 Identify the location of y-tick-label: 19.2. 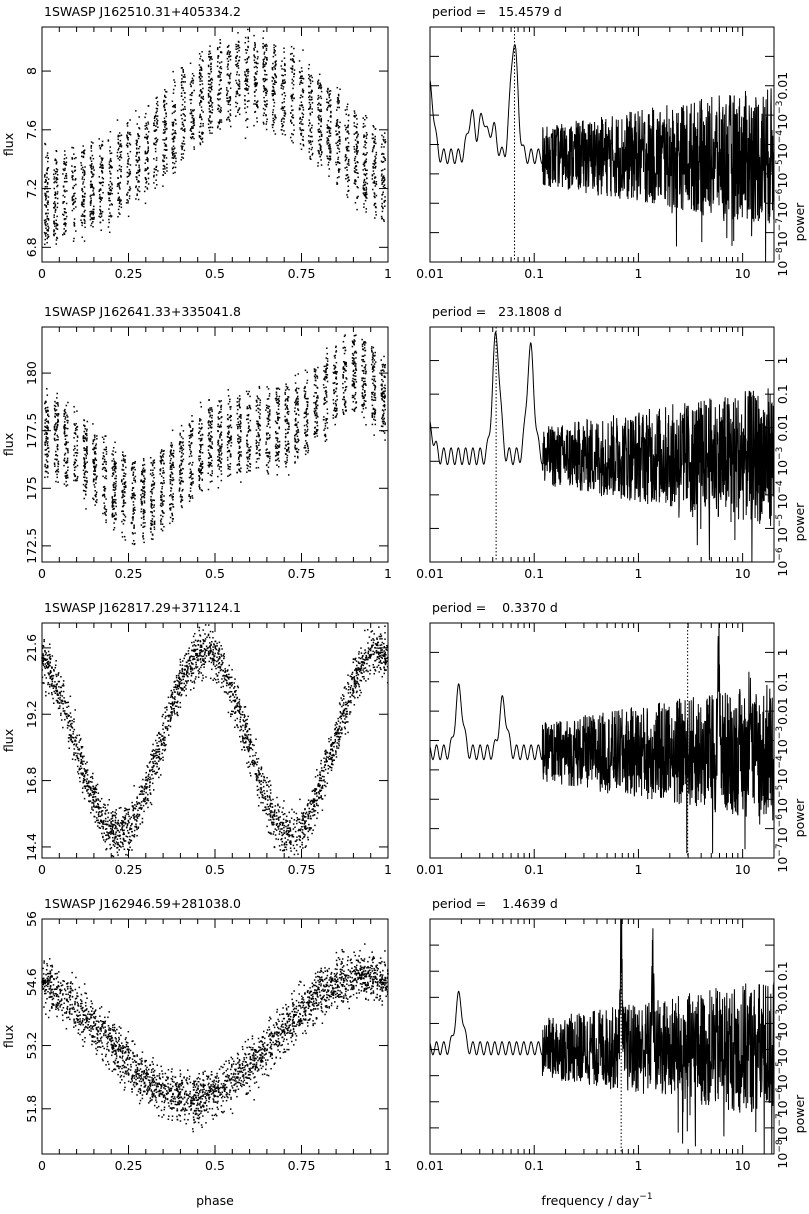
(31, 714).